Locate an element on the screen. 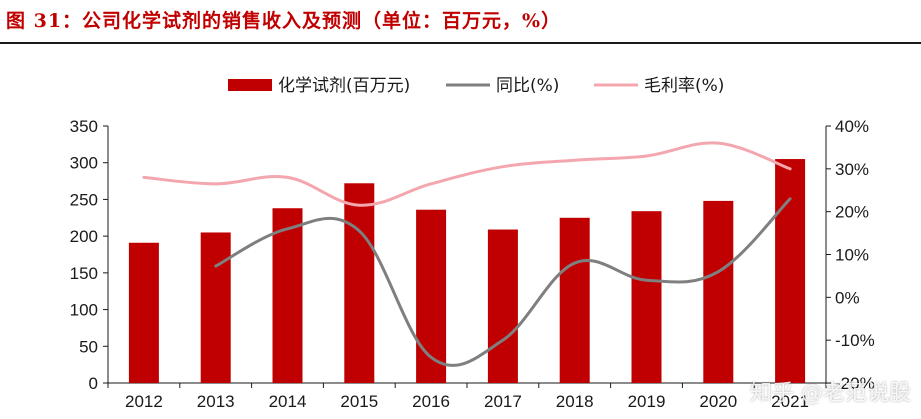  y-left-tick-label: 250 is located at coordinates (84, 199).